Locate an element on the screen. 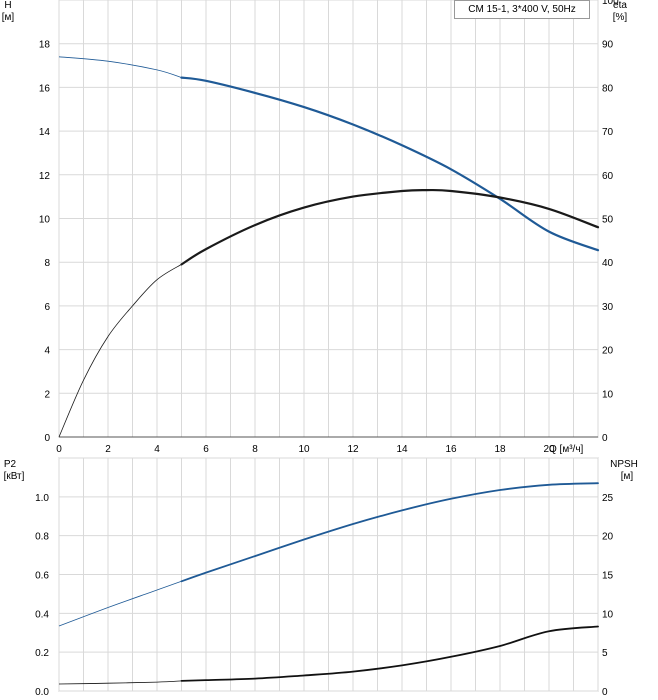 Image resolution: width=658 pixels, height=700 pixels. eta-tick-label: 100 is located at coordinates (610, 3).